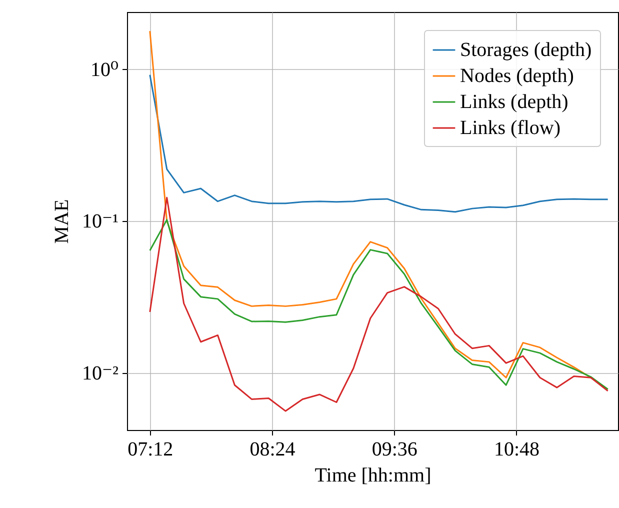  Describe the element at coordinates (514, 102) in the screenshot. I see `legend-label: Links (depth)` at that location.